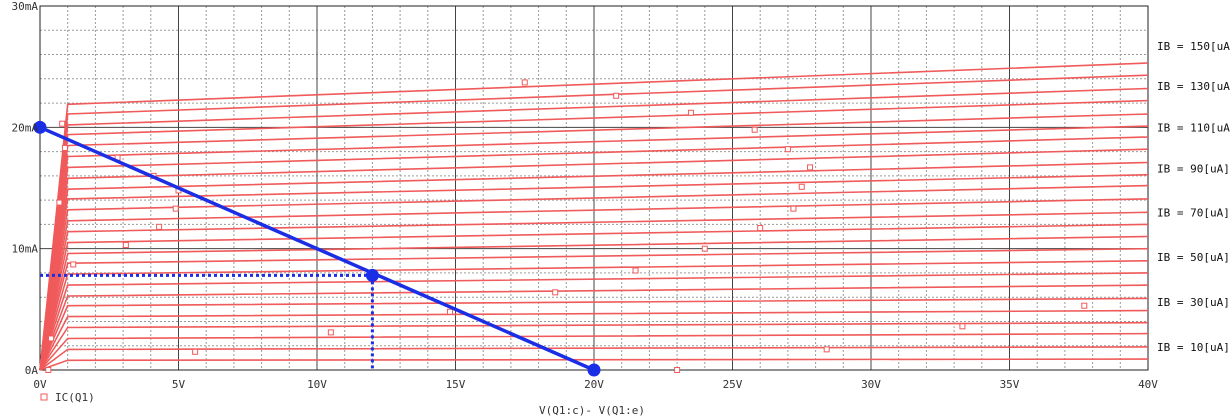 The image size is (1231, 419). I want to click on x-tick-label: 20V, so click(594, 384).